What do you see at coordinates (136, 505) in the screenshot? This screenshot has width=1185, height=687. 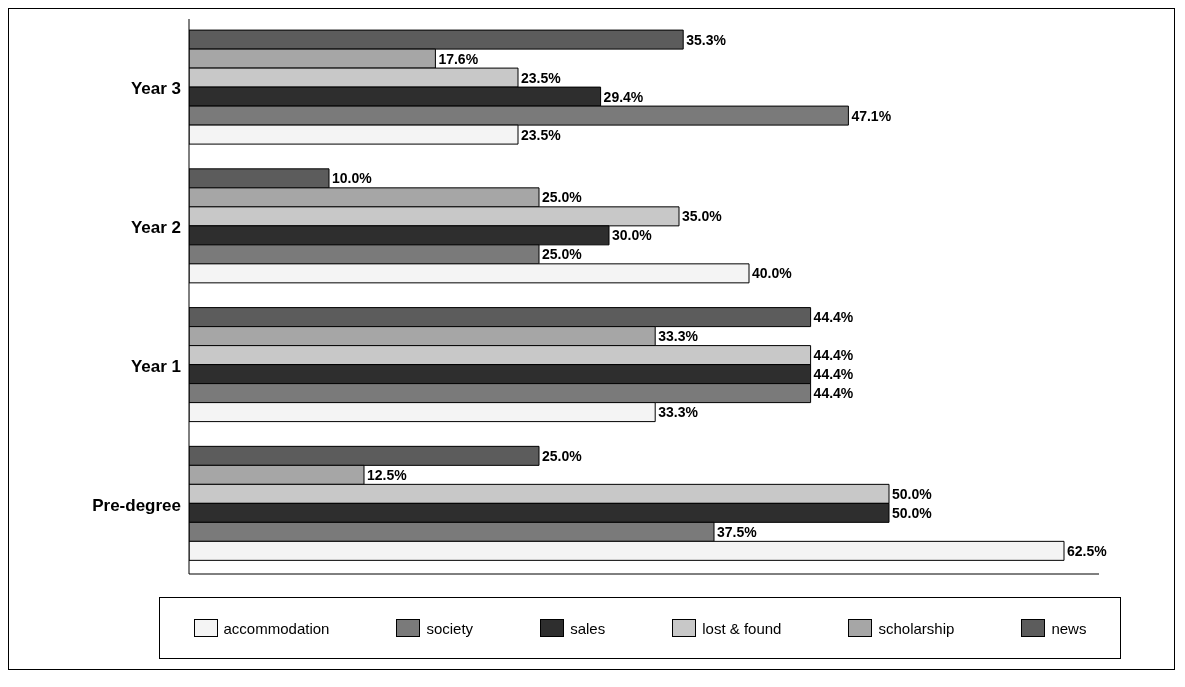 I see `y-tick-label: Pre-degree` at bounding box center [136, 505].